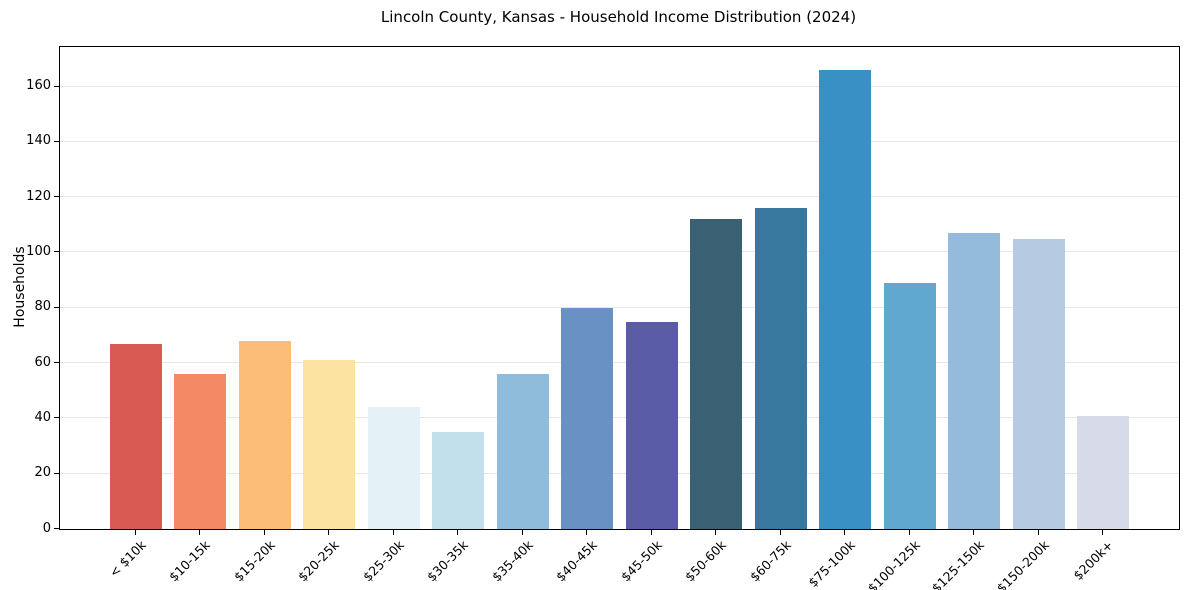 The width and height of the screenshot is (1189, 590). What do you see at coordinates (38, 251) in the screenshot?
I see `y-tick-label: 100` at bounding box center [38, 251].